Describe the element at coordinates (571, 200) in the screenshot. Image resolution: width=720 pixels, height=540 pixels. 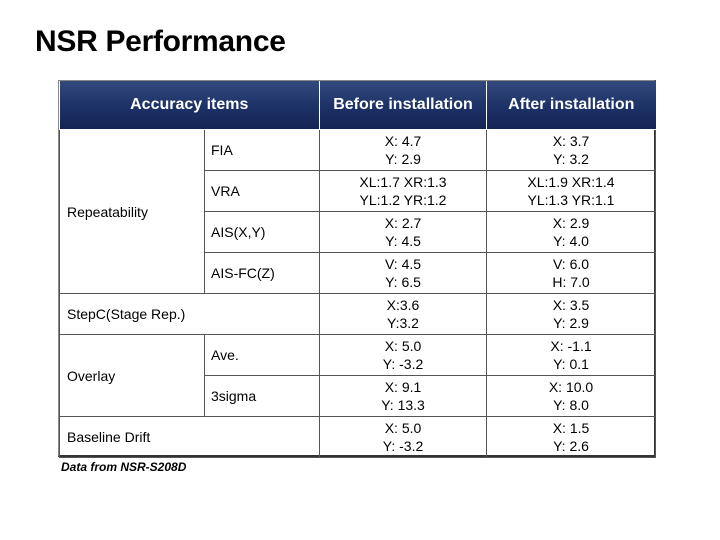
I see `value-line: YL:1.3 YR:1.1` at that location.